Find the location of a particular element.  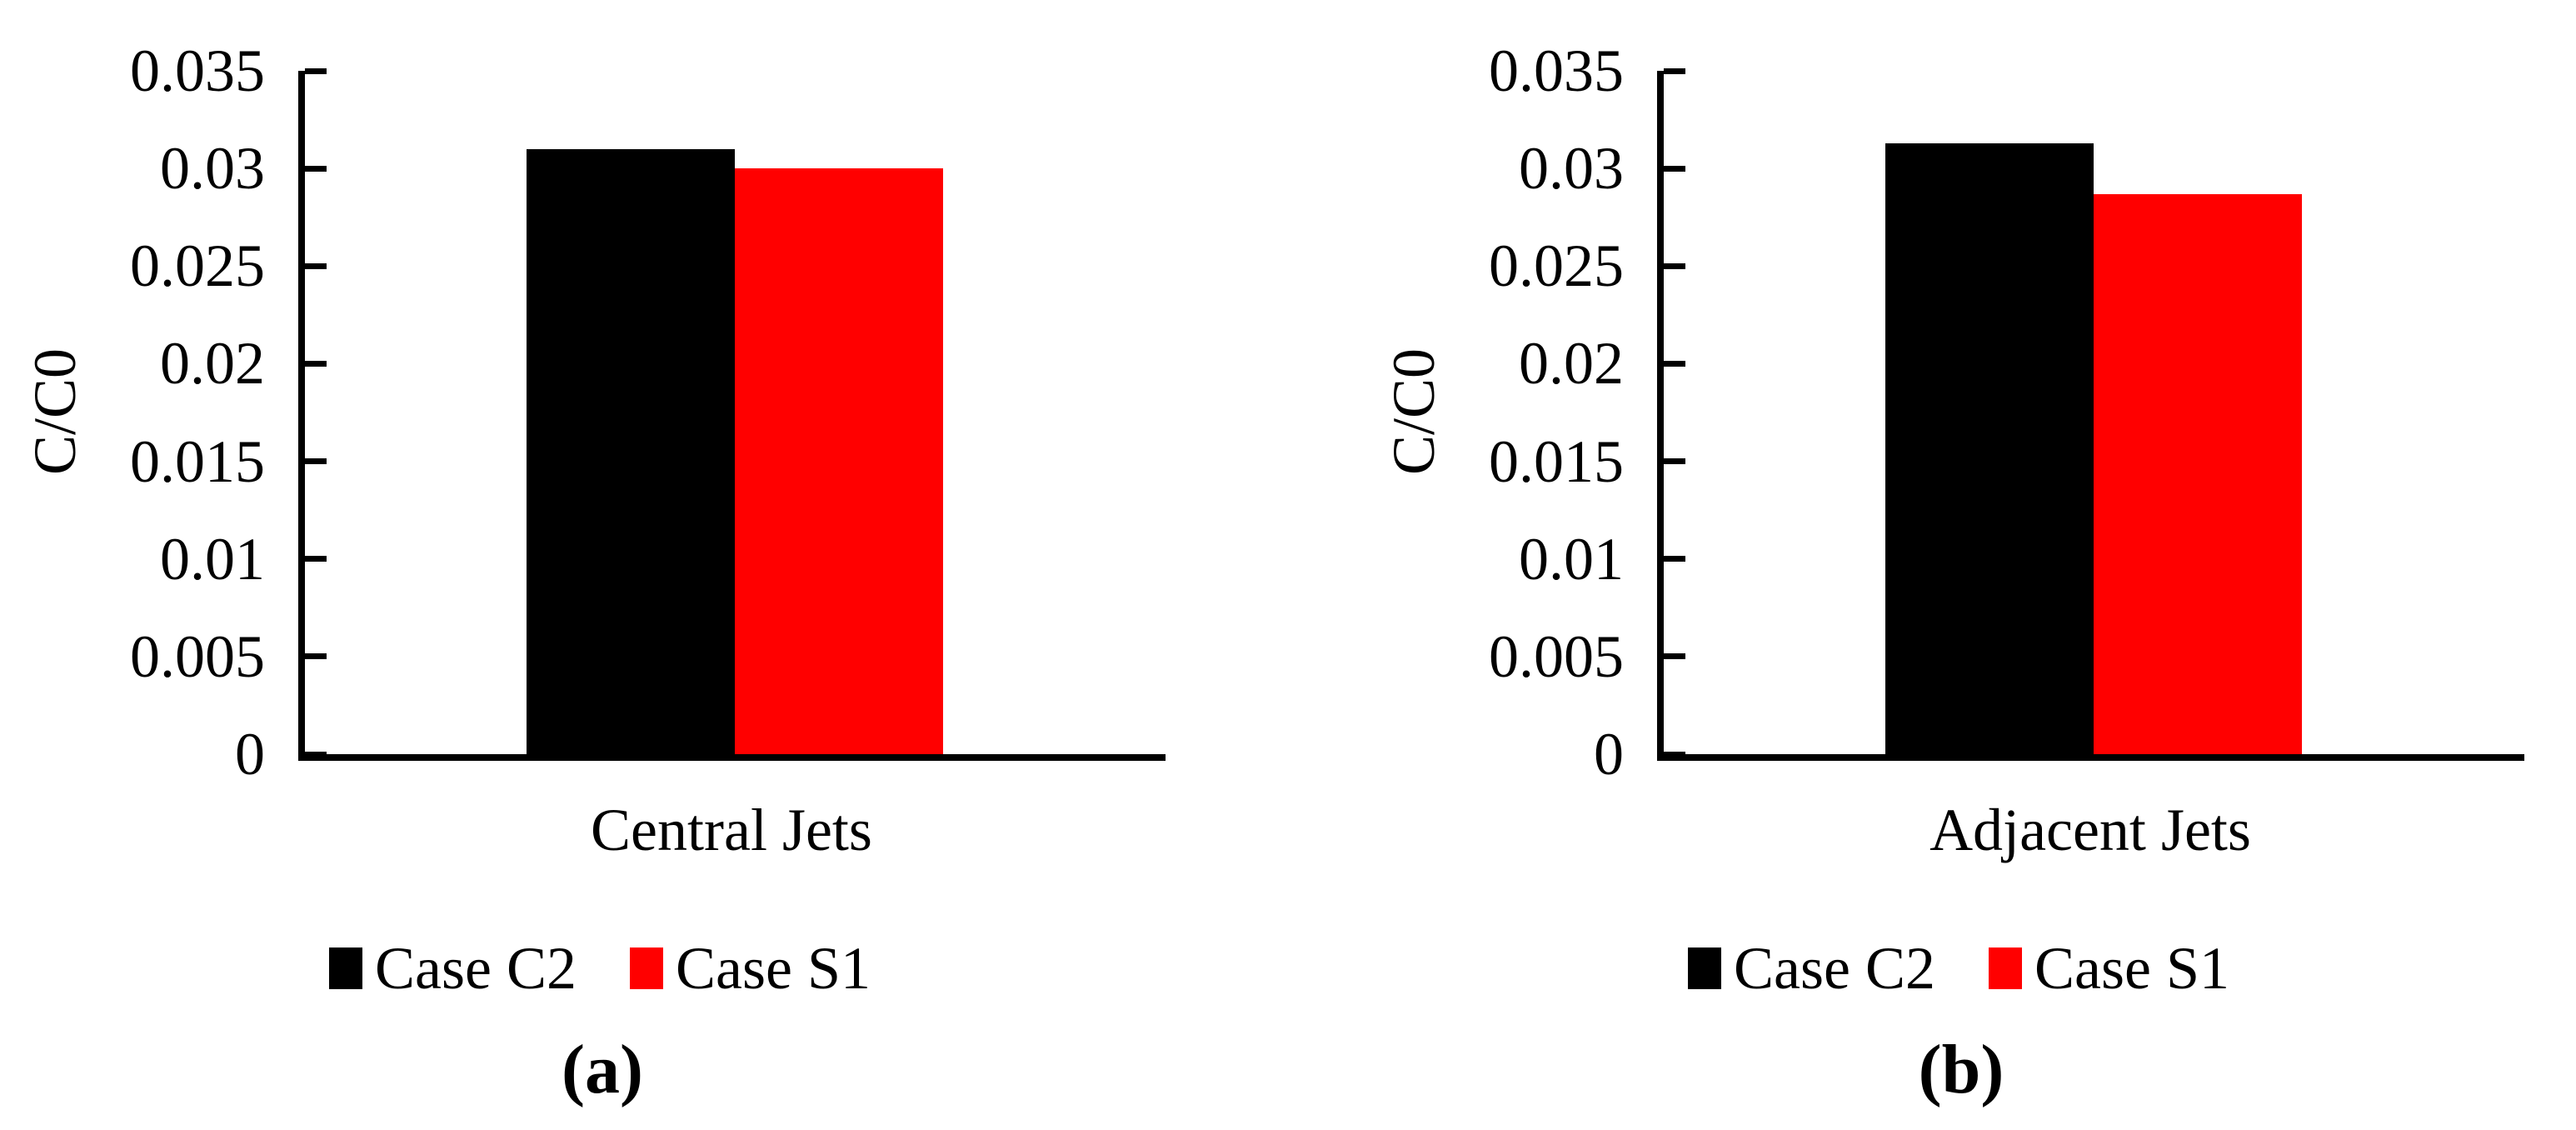

x-category-label: Adjacent Jets is located at coordinates (2090, 830).